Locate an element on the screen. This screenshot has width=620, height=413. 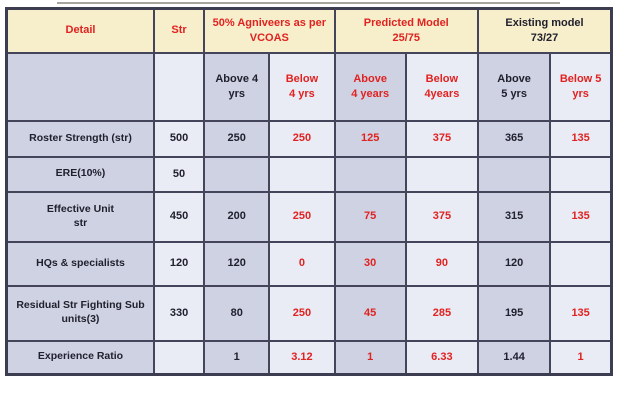
cell-str: 450 is located at coordinates (179, 216).